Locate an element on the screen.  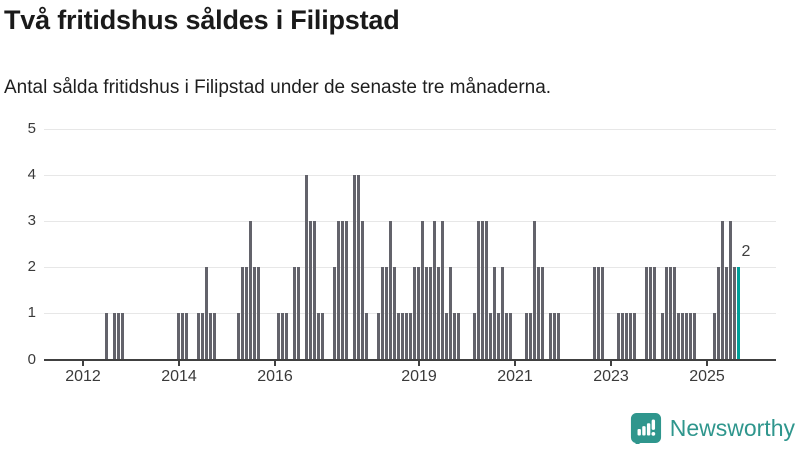
newsworthy-logo: Newsworthy is located at coordinates (712, 428).